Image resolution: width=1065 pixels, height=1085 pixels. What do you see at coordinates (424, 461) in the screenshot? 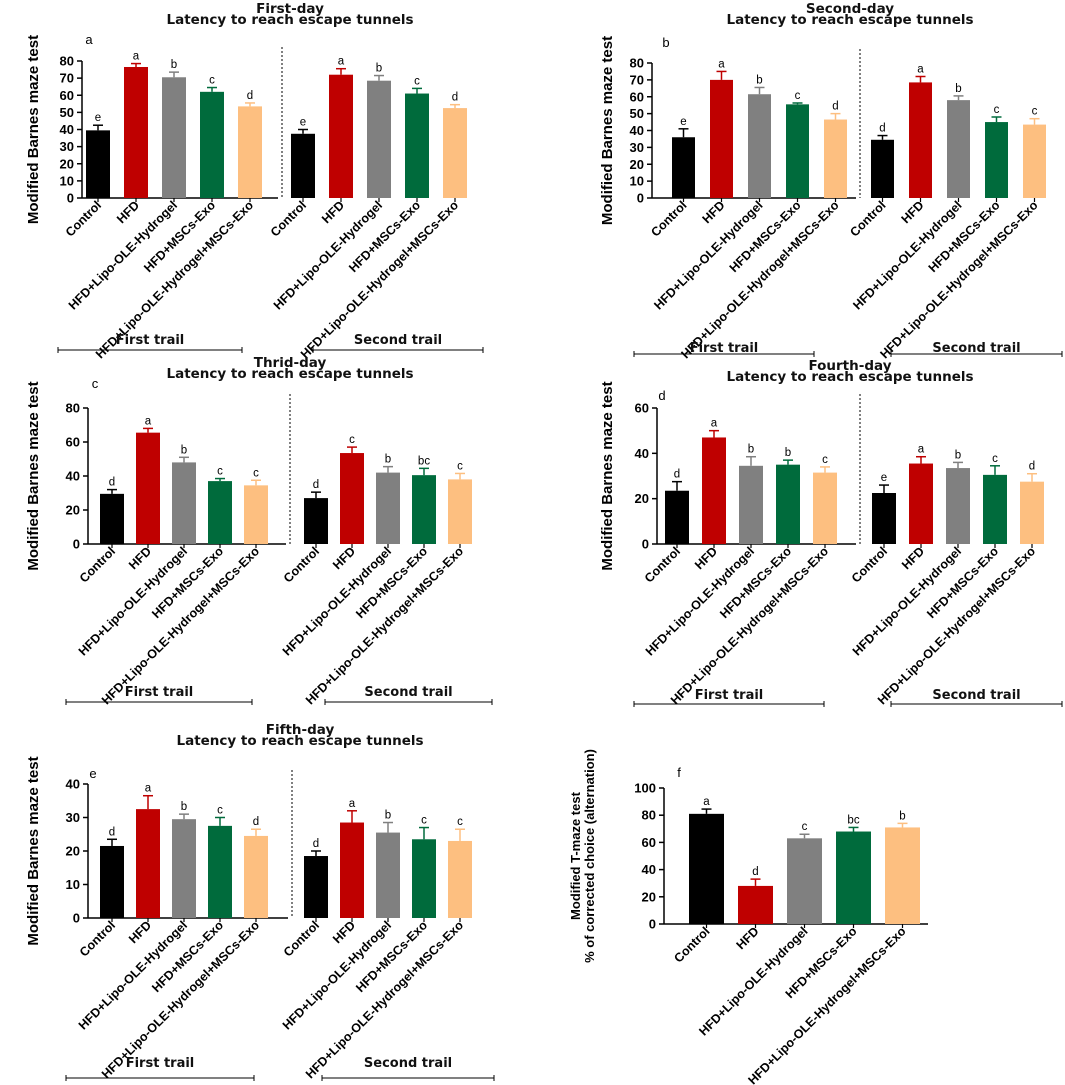
I see `significance-letter: bc` at bounding box center [424, 461].